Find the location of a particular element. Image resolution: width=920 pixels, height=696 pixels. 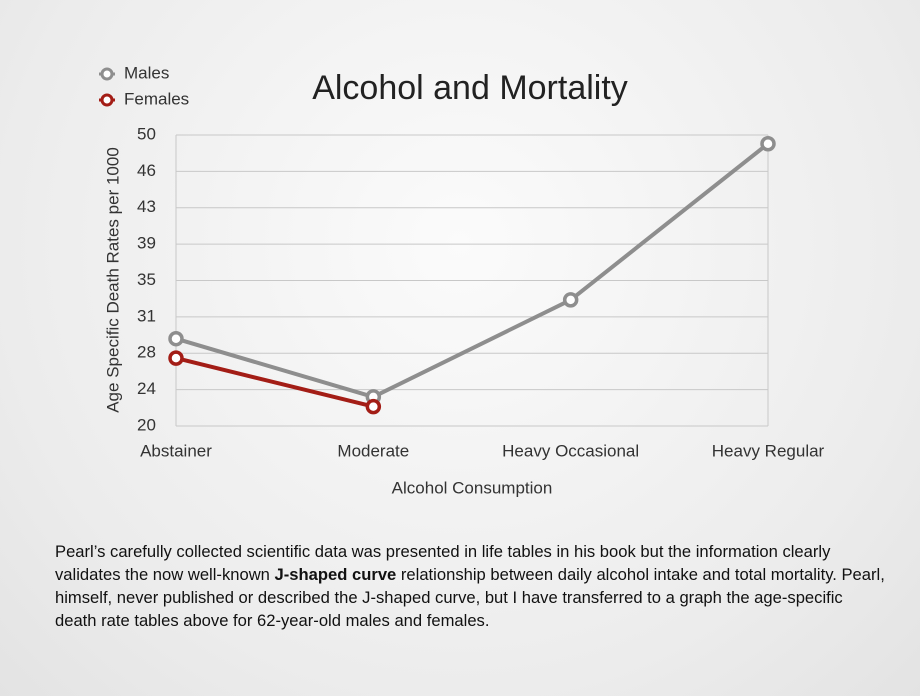

legend-label: Males is located at coordinates (146, 72).